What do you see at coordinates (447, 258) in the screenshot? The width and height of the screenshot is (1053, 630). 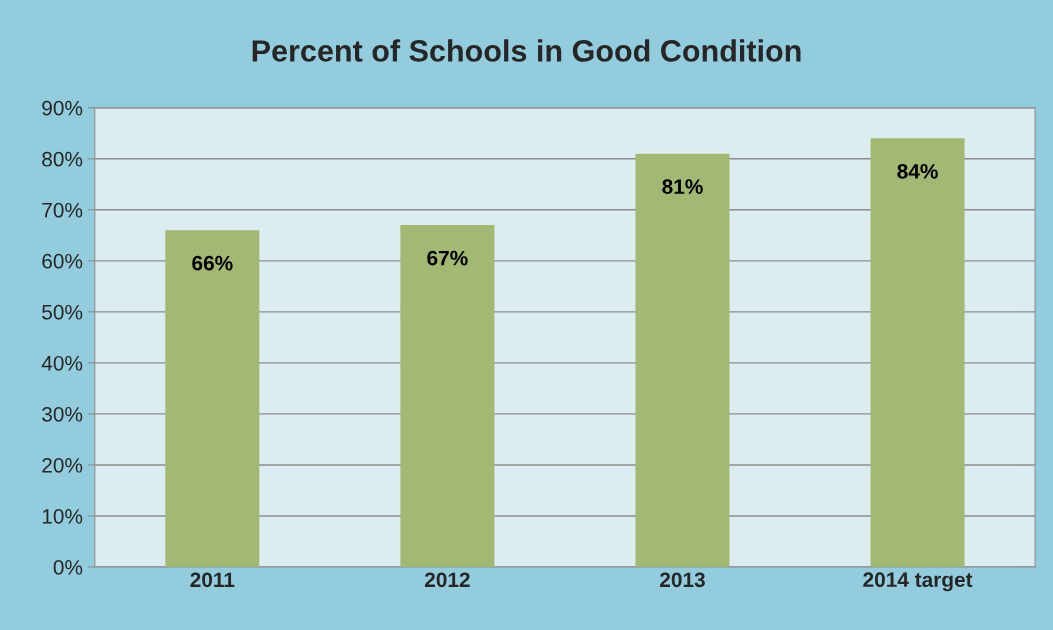 I see `data-label: 67%` at bounding box center [447, 258].